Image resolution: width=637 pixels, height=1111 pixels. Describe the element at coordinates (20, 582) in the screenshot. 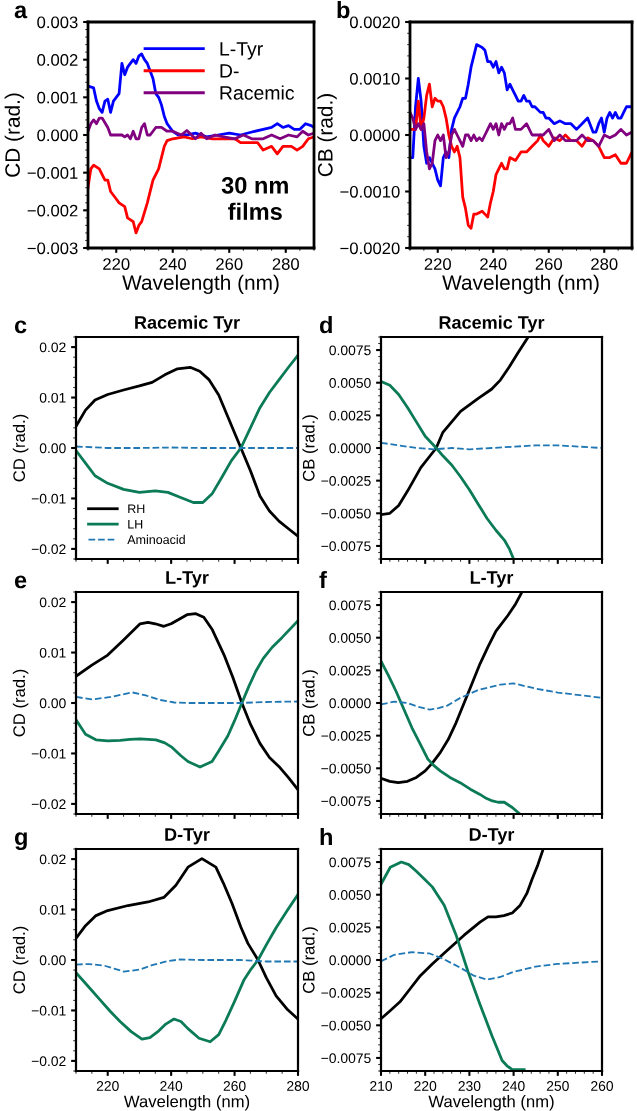

I see `text: e` at that location.